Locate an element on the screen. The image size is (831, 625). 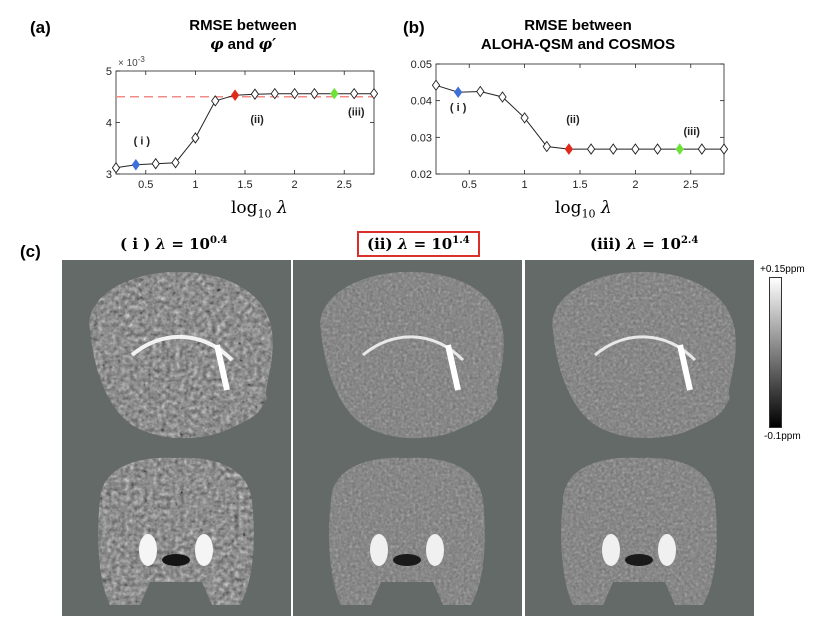
label-exp: 2.4 is located at coordinates (689, 240).